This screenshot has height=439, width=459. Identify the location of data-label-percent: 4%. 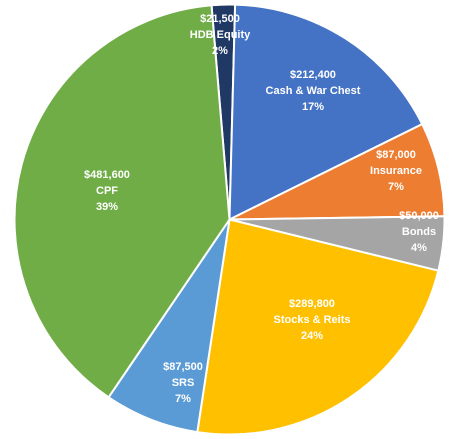
(419, 248).